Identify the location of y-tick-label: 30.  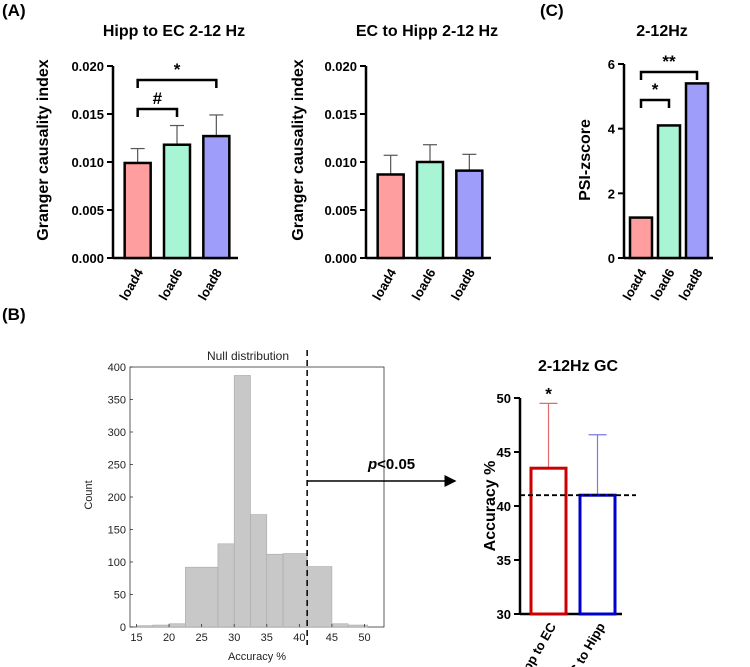
(504, 614).